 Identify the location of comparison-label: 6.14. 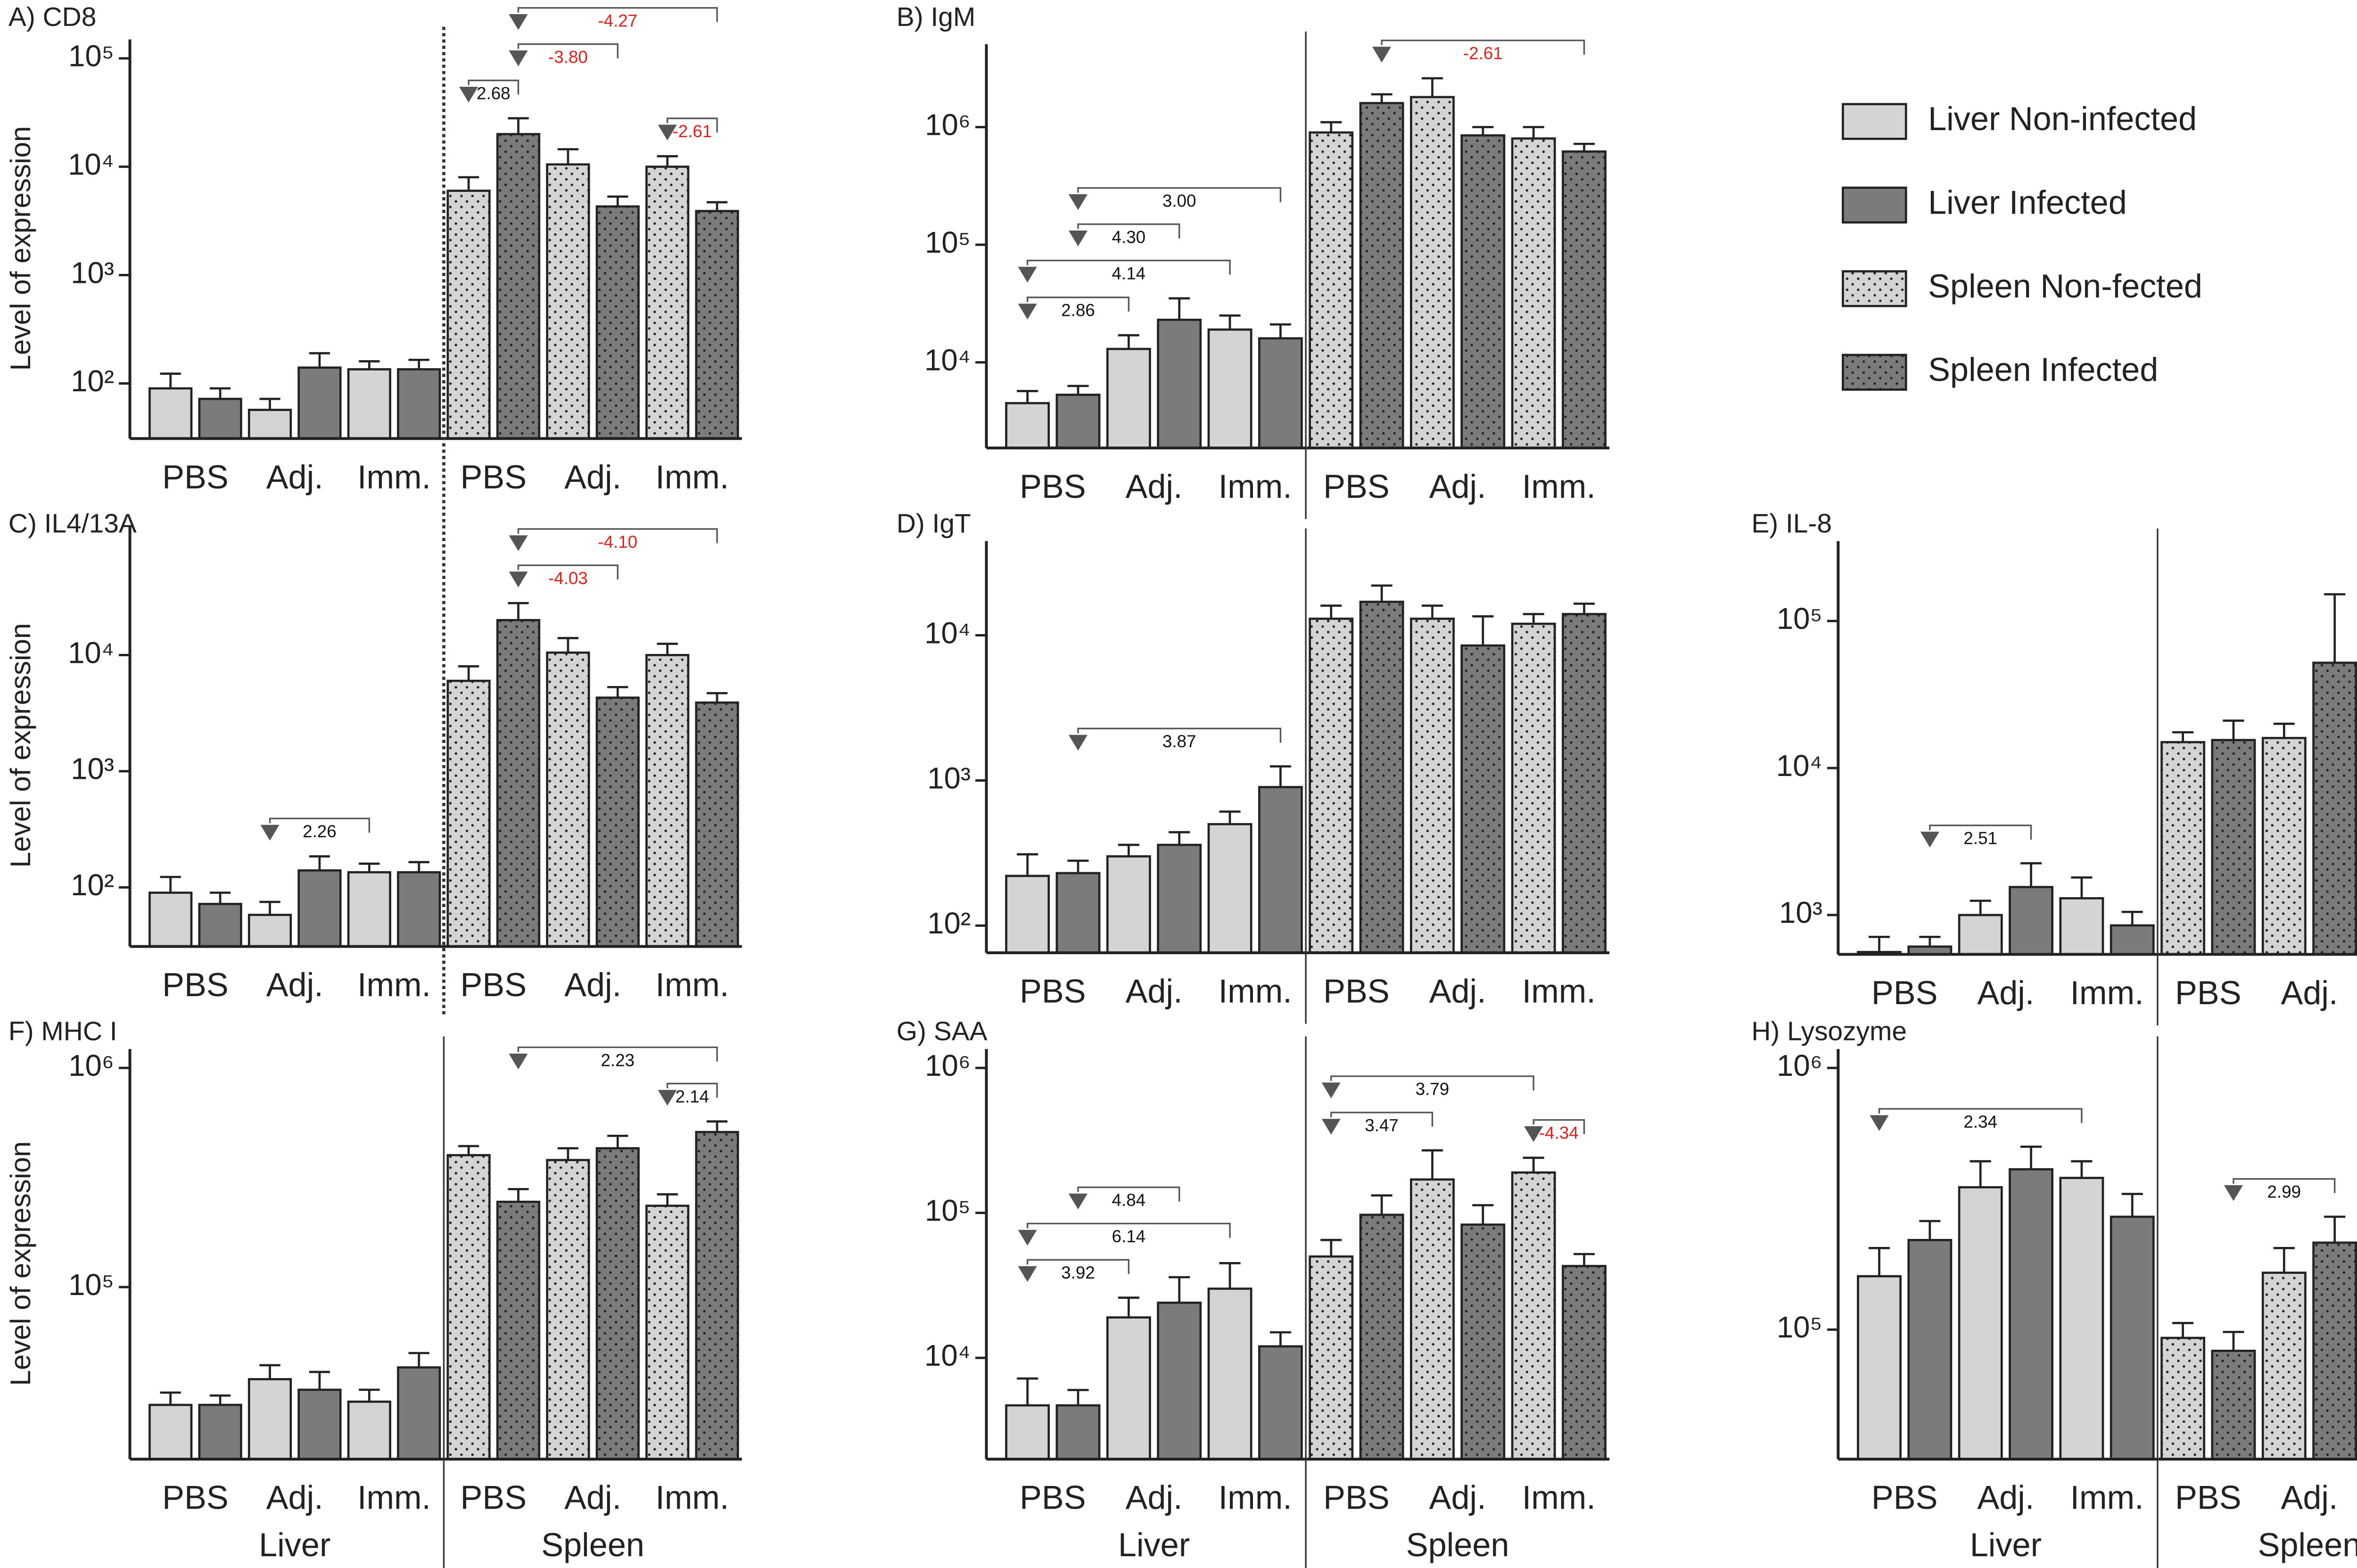
(1129, 1236).